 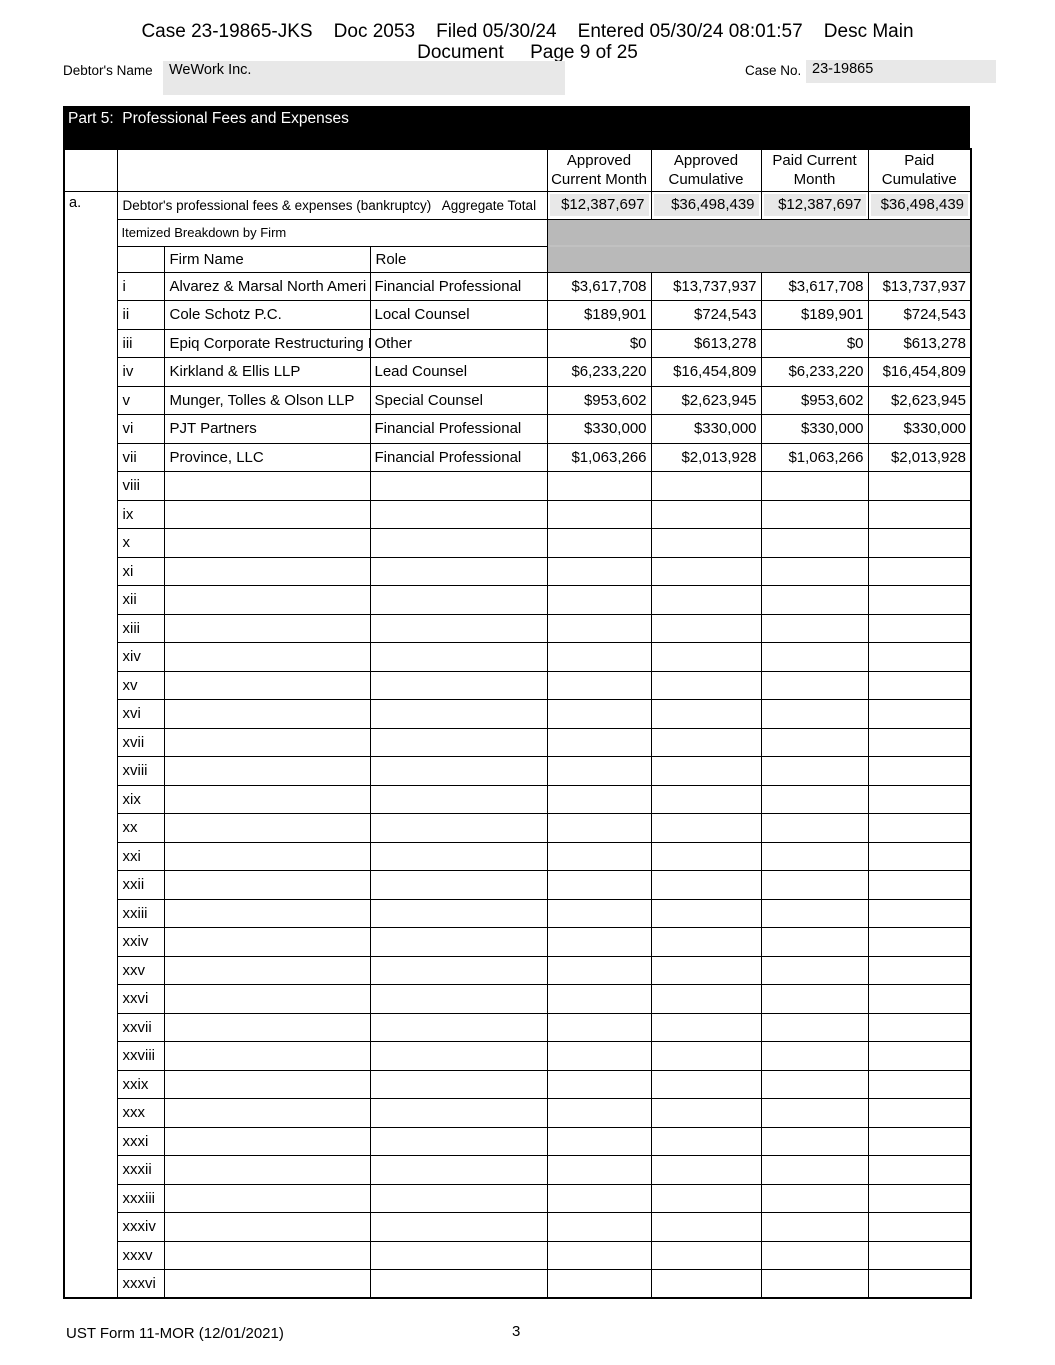 I want to click on role-header: Role, so click(x=458, y=259).